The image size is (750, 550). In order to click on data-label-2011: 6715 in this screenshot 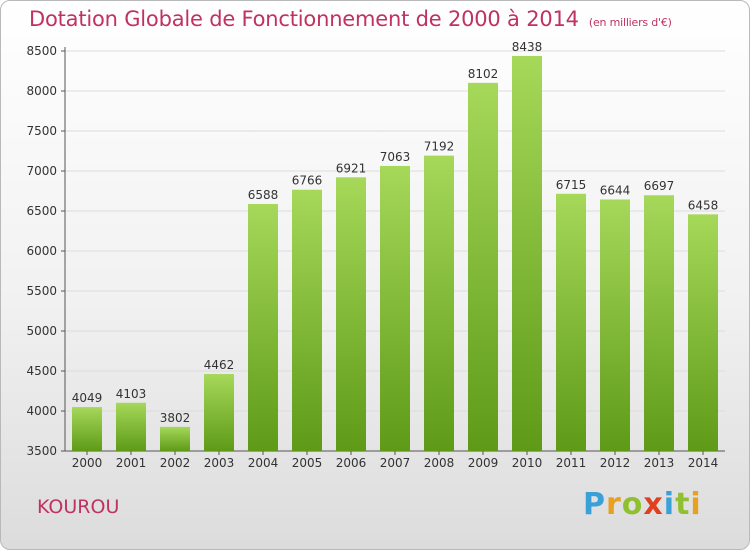, I will do `click(571, 185)`.